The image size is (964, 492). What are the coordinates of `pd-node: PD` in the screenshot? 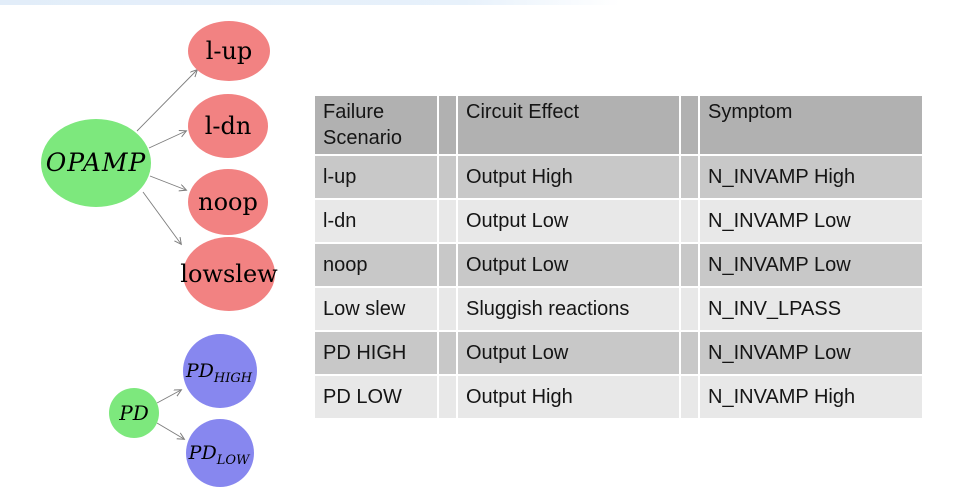 It's located at (134, 413).